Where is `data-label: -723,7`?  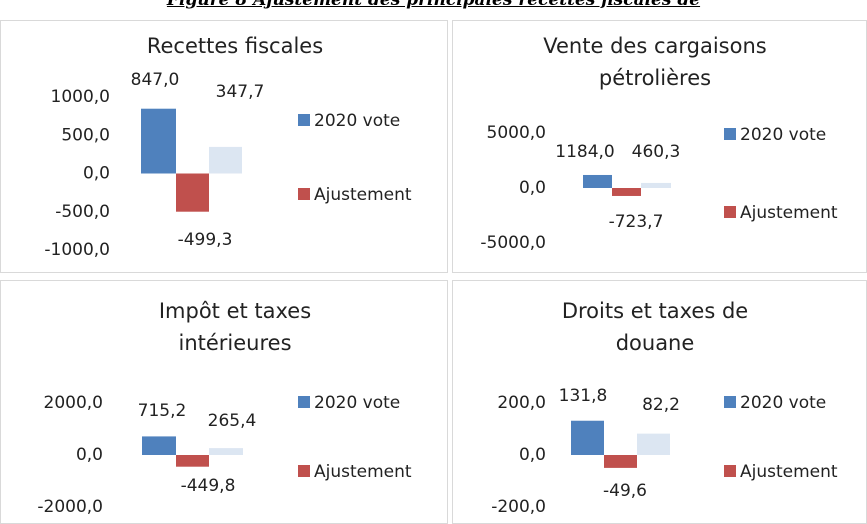
data-label: -723,7 is located at coordinates (636, 222).